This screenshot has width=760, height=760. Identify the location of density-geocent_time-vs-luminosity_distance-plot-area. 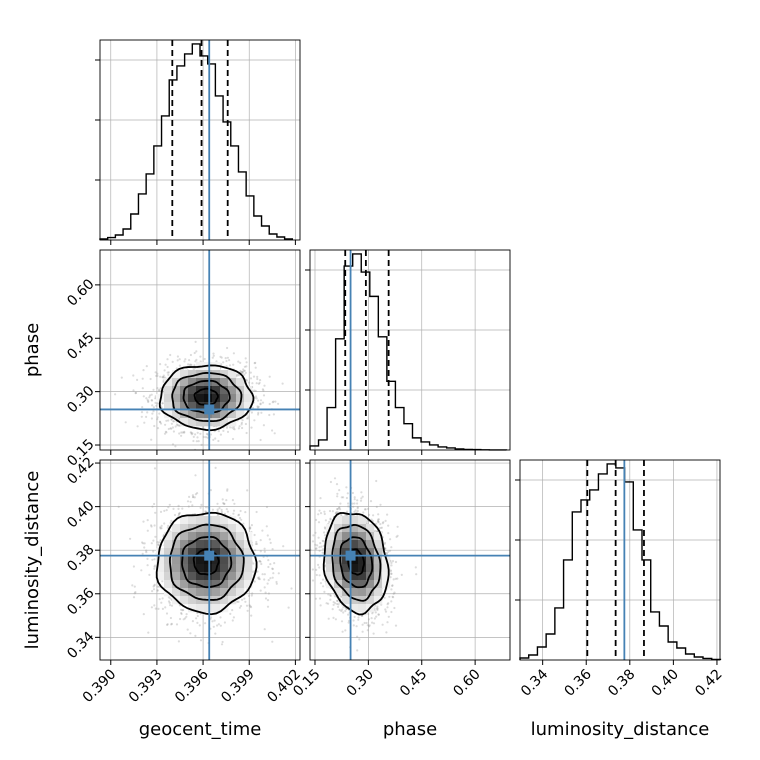
(200, 560).